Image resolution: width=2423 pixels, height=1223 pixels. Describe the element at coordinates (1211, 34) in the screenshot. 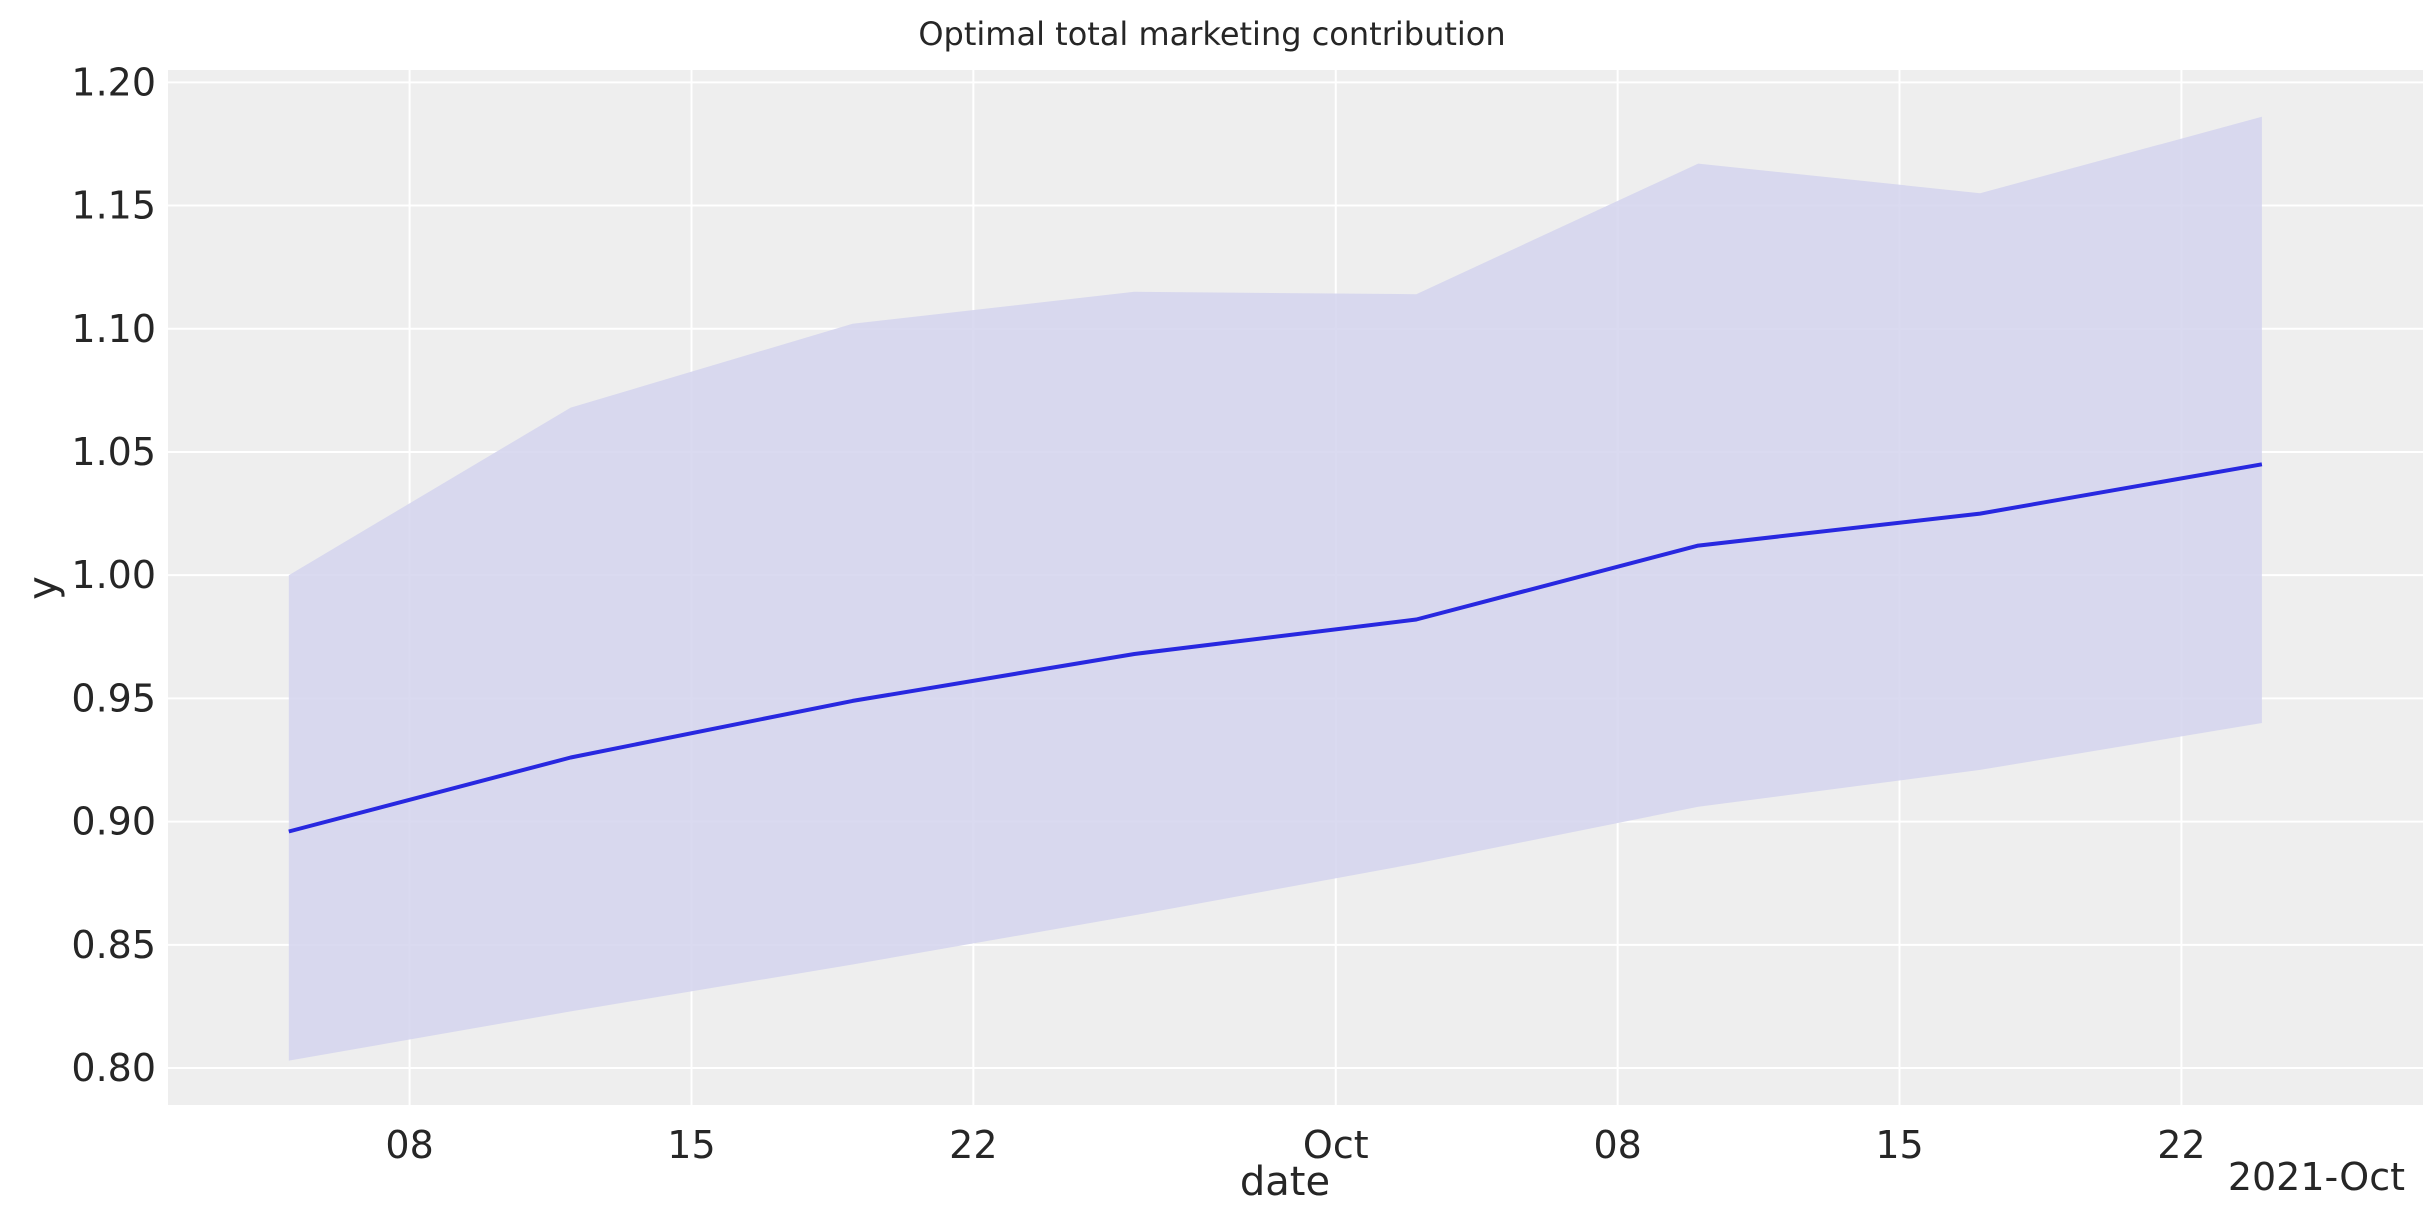

I see `chart-title: Optimal total marketing contribution` at that location.